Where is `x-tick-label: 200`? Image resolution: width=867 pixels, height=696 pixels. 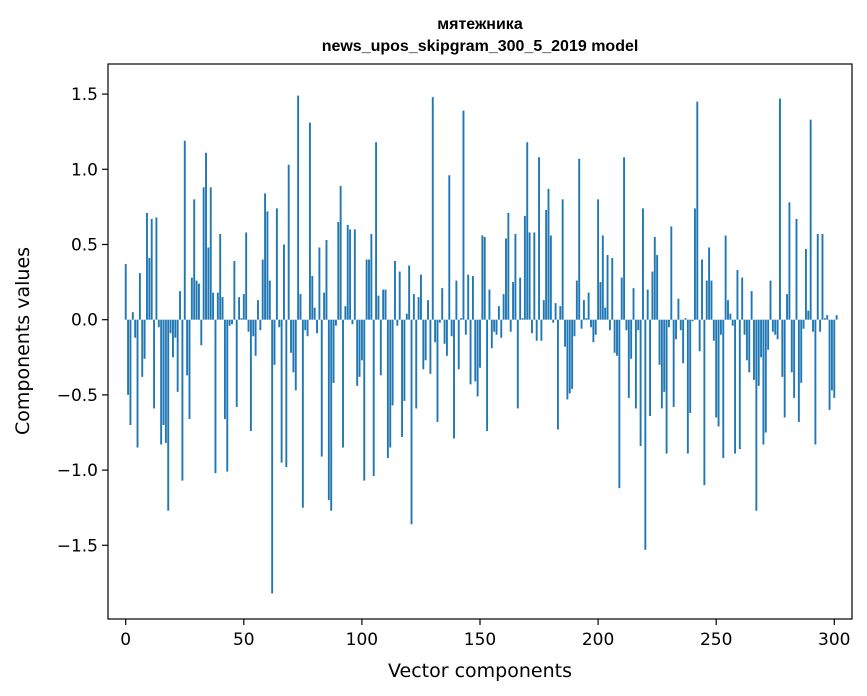 x-tick-label: 200 is located at coordinates (598, 640).